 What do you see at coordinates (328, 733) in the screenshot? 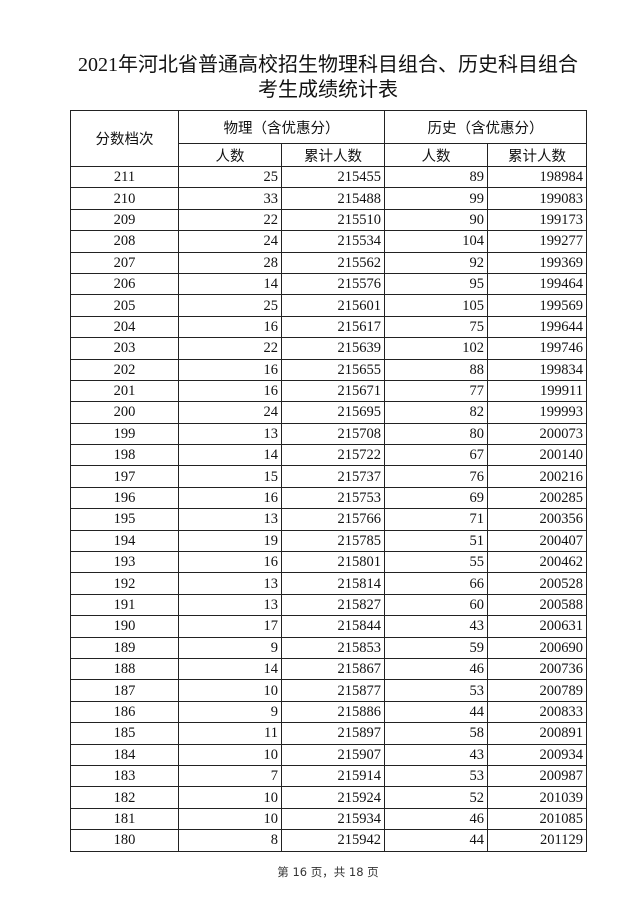
I see `table-row: 185 11 215897 58 200891` at bounding box center [328, 733].